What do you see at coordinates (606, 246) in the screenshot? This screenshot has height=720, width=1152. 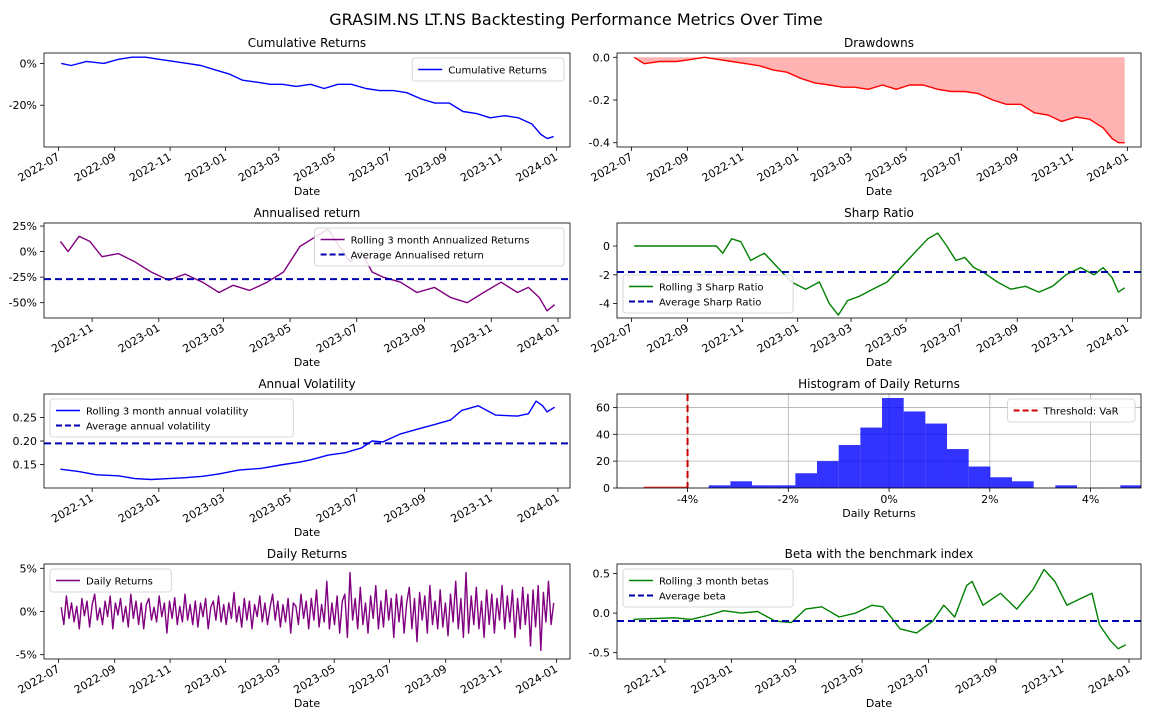 I see `y-tick-label: 0` at bounding box center [606, 246].